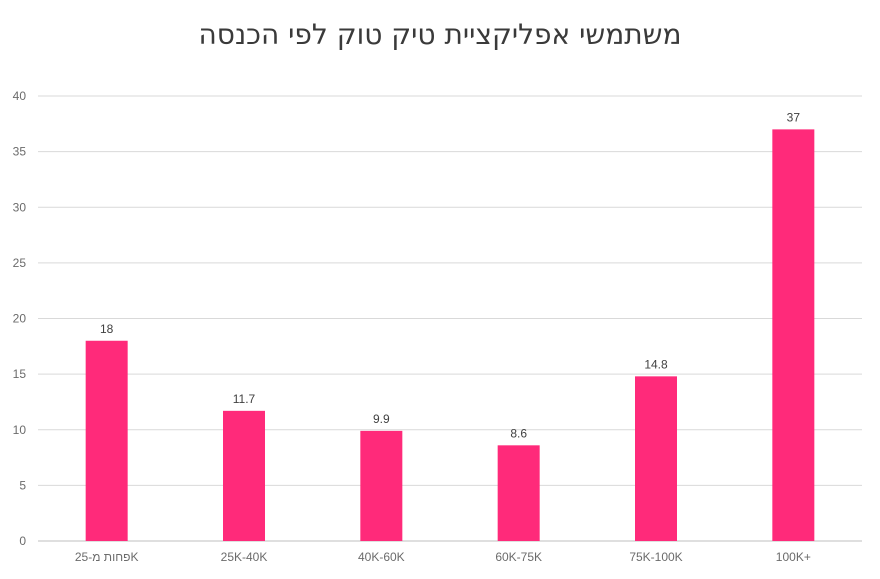 This screenshot has height=579, width=880. What do you see at coordinates (794, 117) in the screenshot?
I see `data-label: 37` at bounding box center [794, 117].